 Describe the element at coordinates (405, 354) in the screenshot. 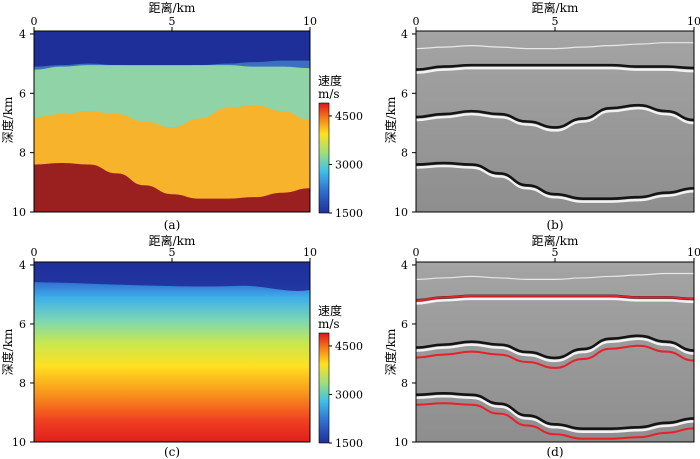

I see `panel-d-yticks: 4 6 8 10` at that location.